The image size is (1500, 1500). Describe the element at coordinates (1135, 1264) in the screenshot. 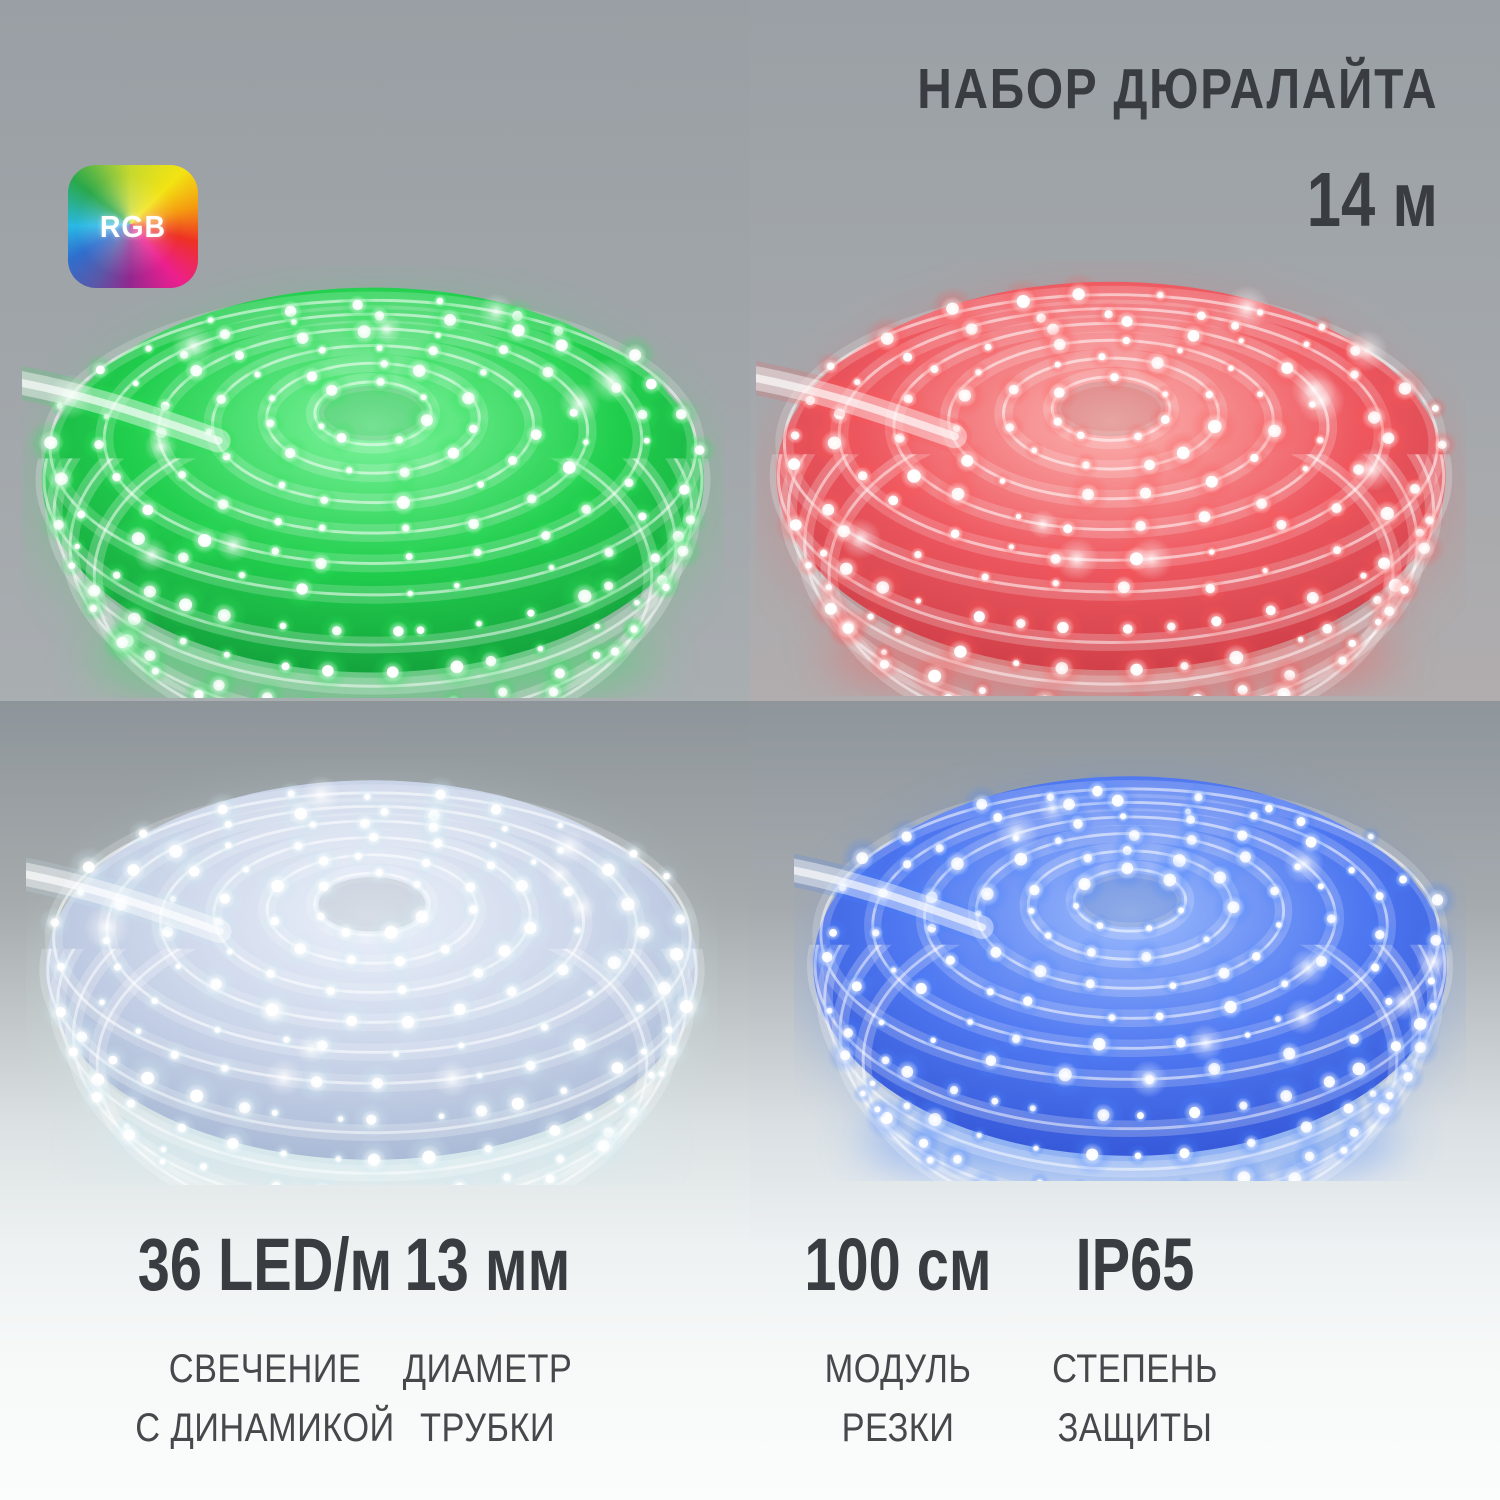

I see `spec-value: IP65` at that location.